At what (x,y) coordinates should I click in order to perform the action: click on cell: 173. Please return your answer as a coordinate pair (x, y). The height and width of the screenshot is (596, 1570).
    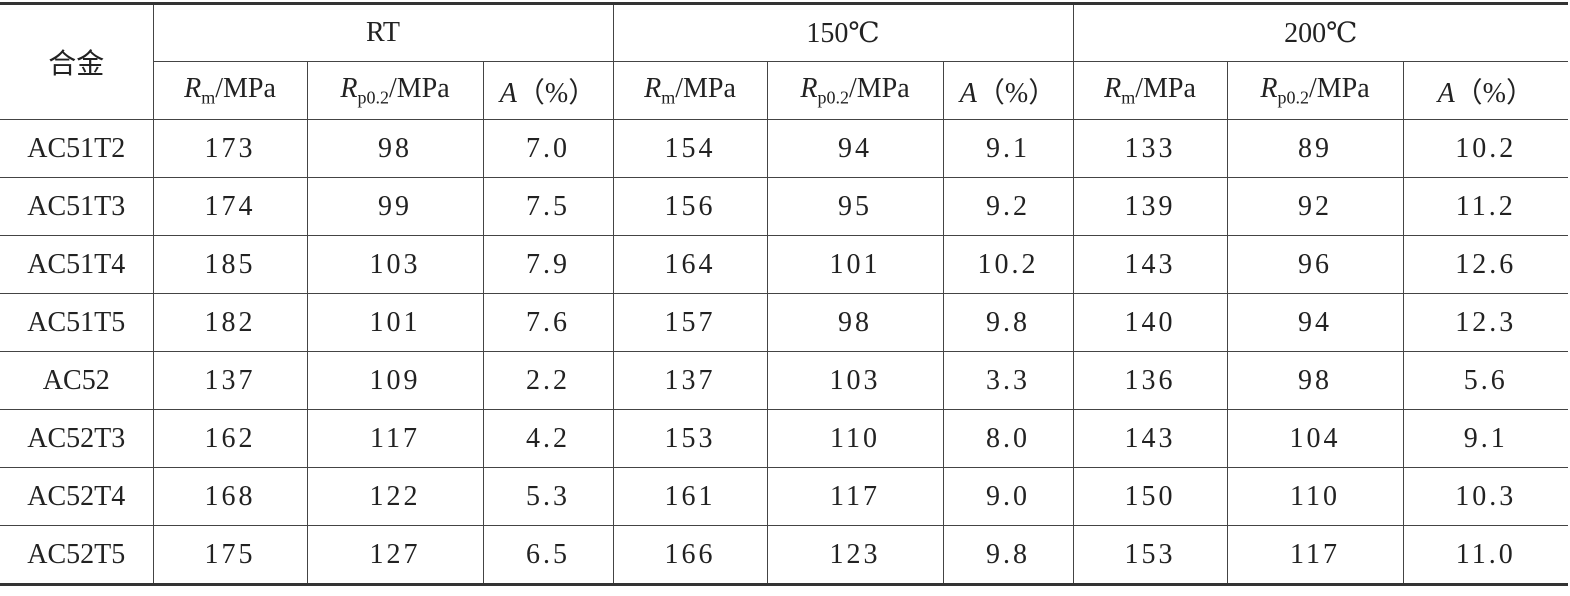
    Looking at the image, I should click on (230, 148).